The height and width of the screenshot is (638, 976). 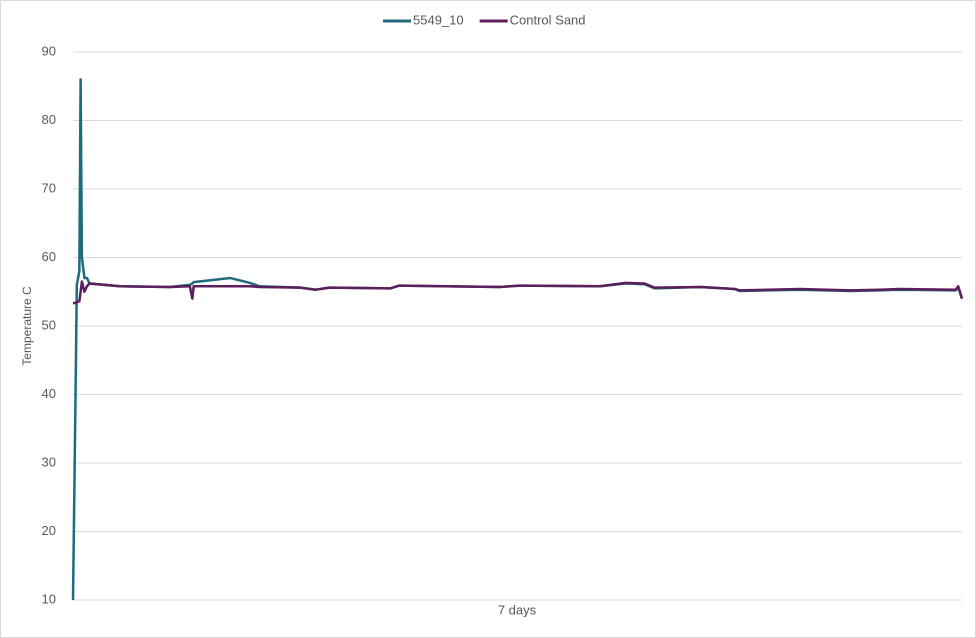 I want to click on y-axis-label: Temperature C, so click(x=27, y=326).